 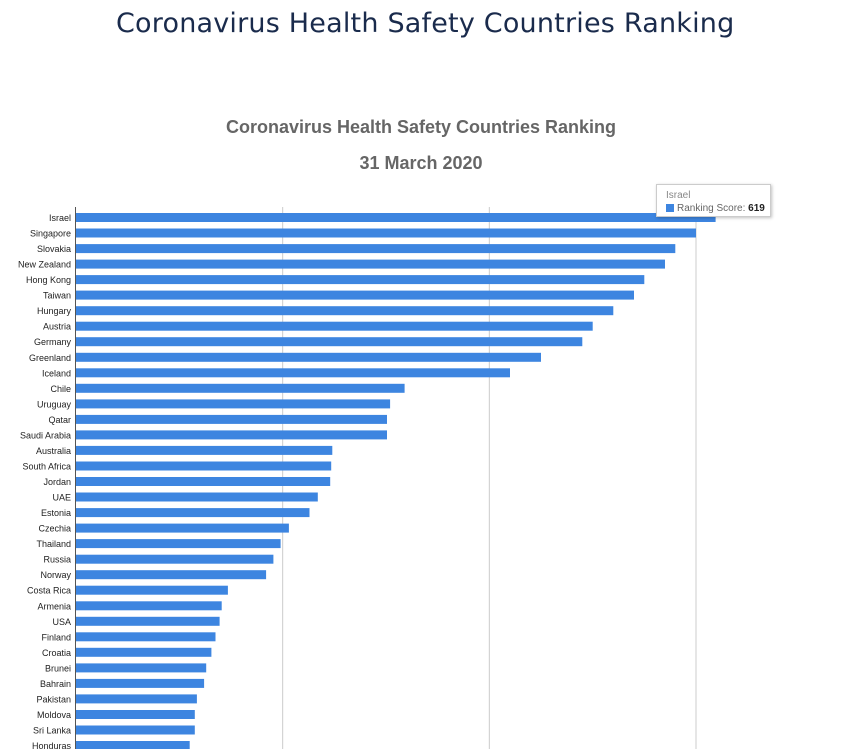 I want to click on bar-jordan, so click(x=203, y=481).